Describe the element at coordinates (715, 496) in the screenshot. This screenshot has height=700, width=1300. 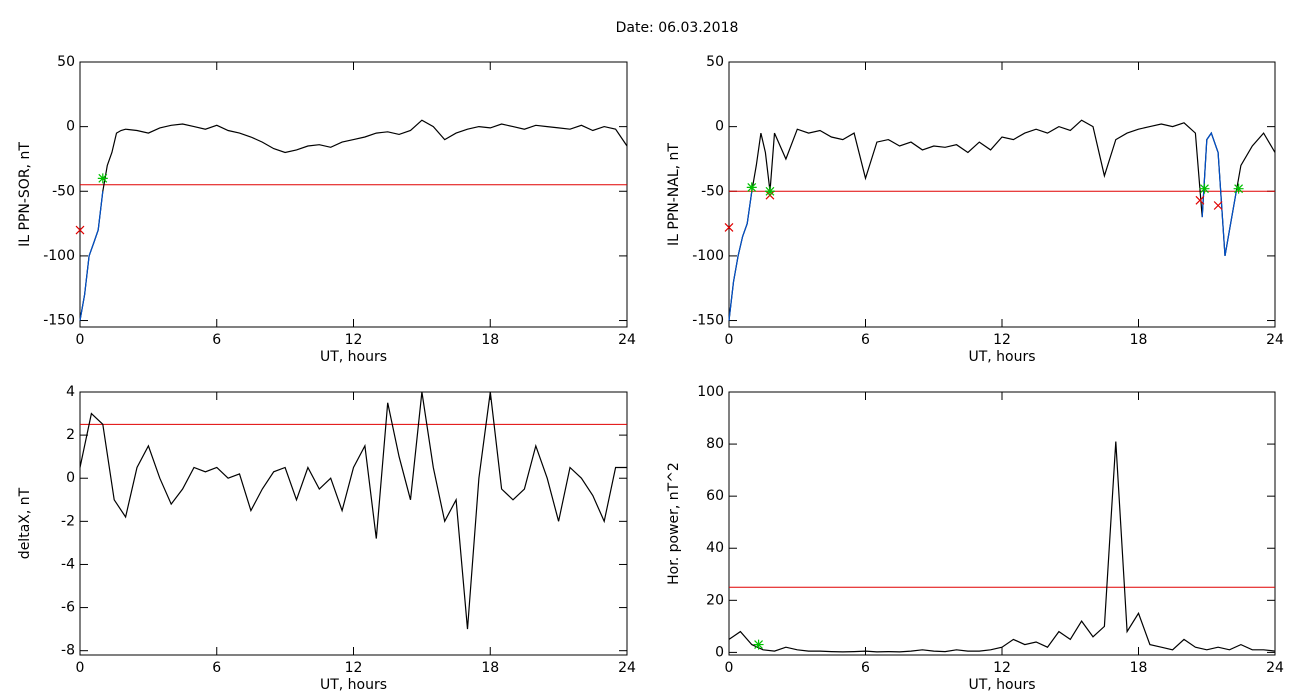
I see `y-tick-label: 60` at that location.